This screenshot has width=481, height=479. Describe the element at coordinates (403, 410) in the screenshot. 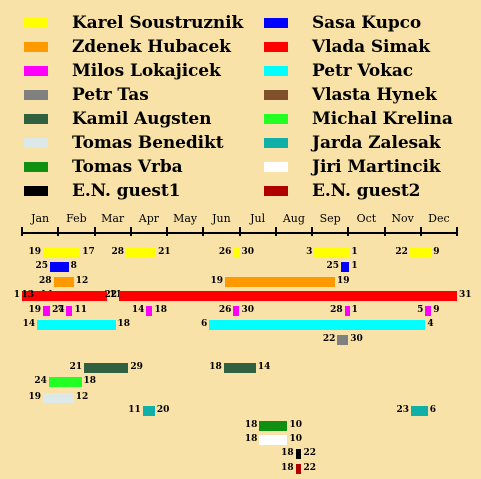

I see `start-day-label: 23` at that location.